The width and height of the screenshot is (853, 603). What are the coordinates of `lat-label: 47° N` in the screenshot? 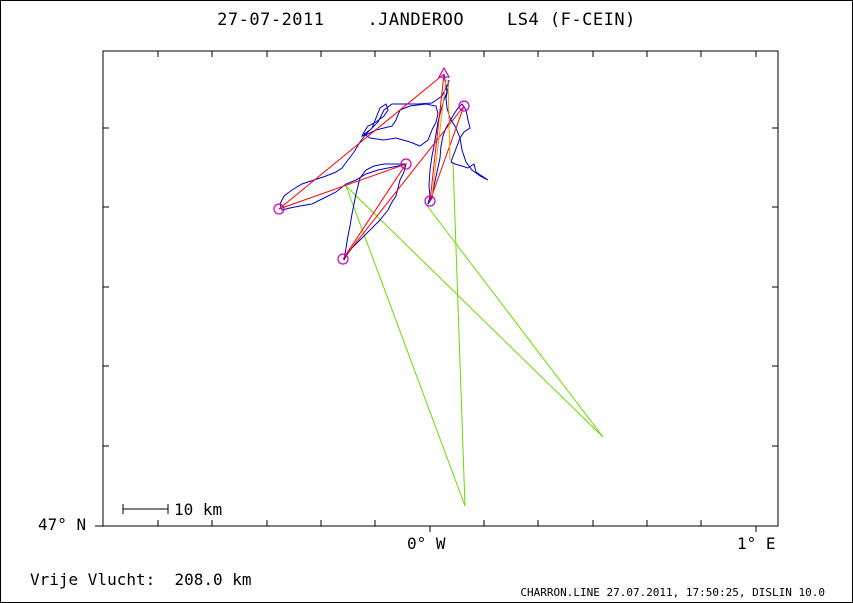 It's located at (62, 524).